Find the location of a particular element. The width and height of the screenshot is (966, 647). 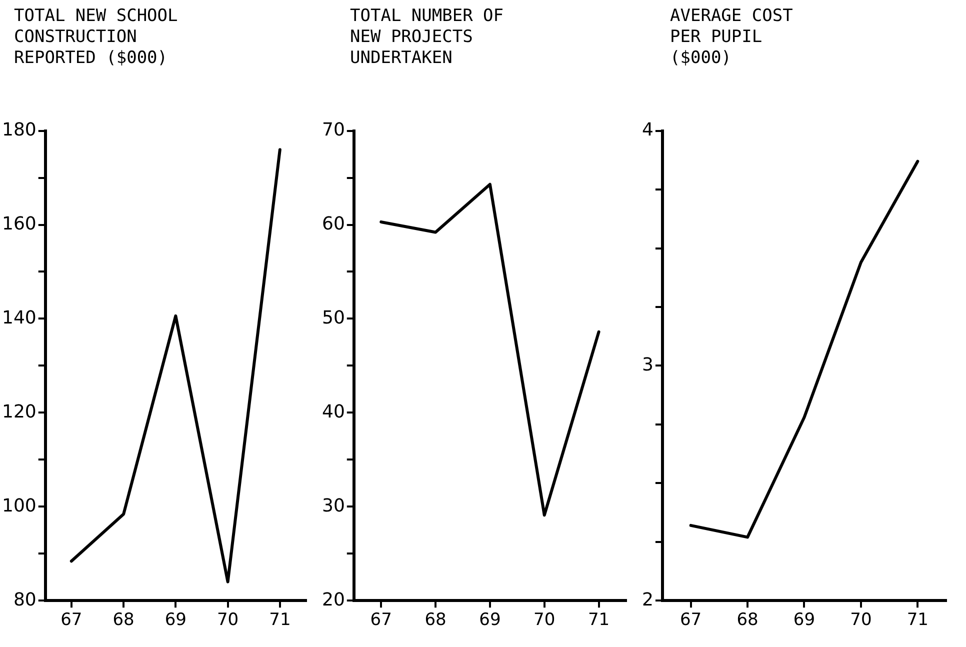

y-tick-label: 3 is located at coordinates (648, 365).